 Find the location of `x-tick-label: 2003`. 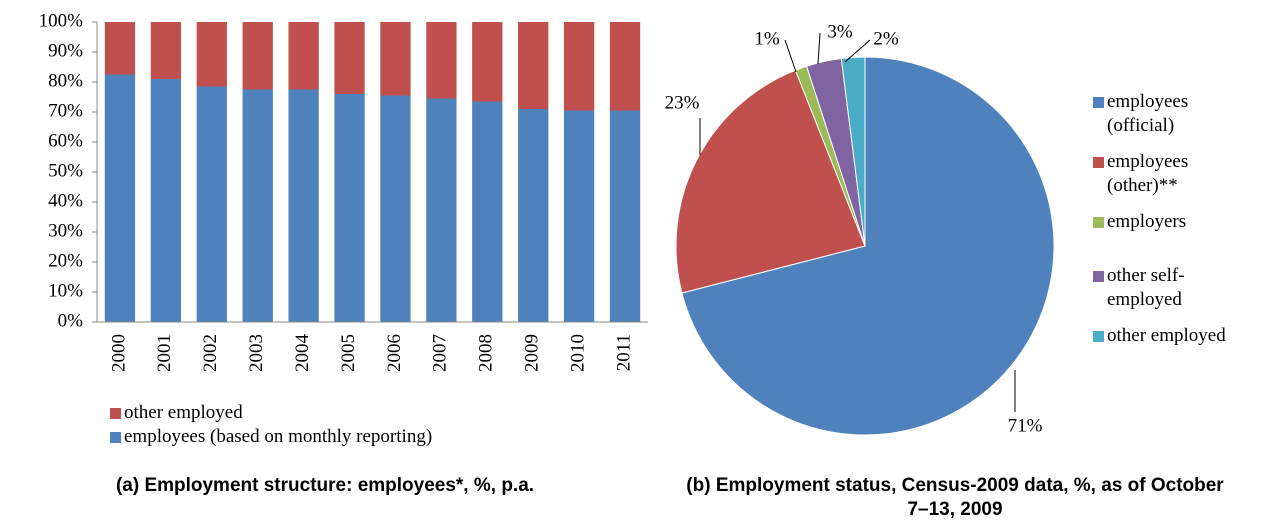

x-tick-label: 2003 is located at coordinates (256, 353).